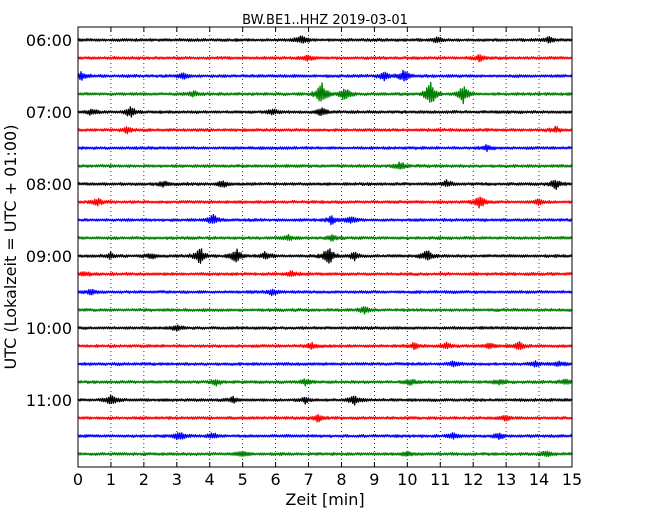 The height and width of the screenshot is (520, 650). Describe the element at coordinates (49, 184) in the screenshot. I see `y-tick-label: 08:00` at that location.